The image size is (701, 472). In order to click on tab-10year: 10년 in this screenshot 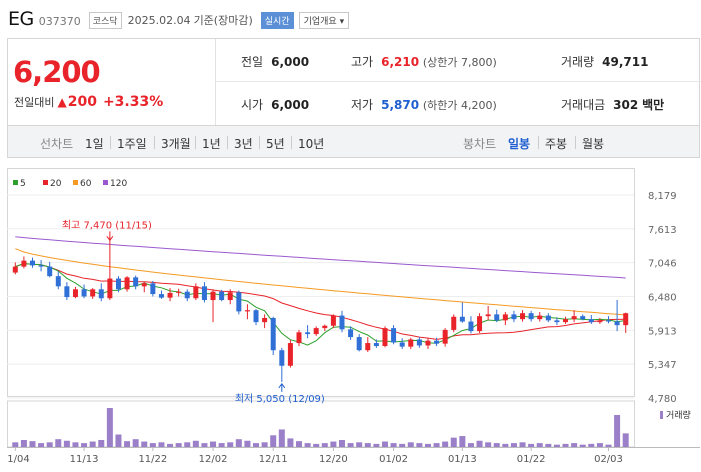, I will do `click(311, 144)`.